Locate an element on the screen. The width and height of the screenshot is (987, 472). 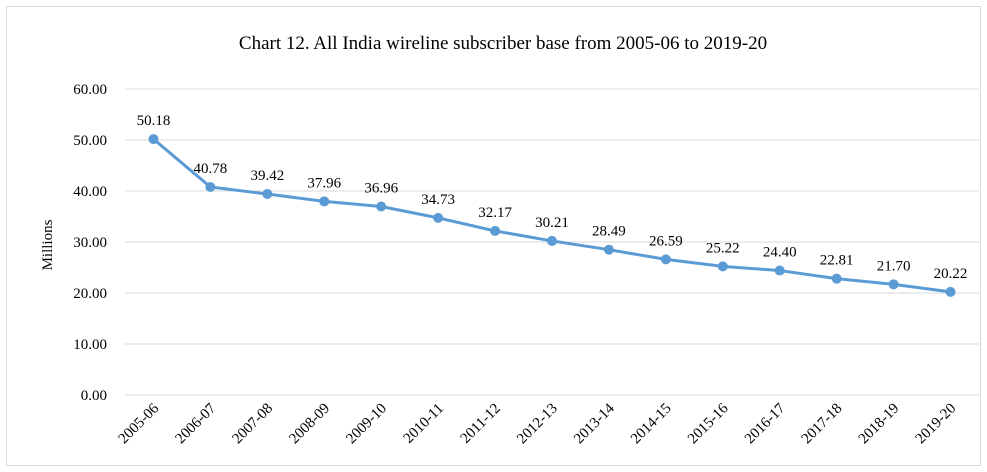
data-label: 25.22 is located at coordinates (723, 248).